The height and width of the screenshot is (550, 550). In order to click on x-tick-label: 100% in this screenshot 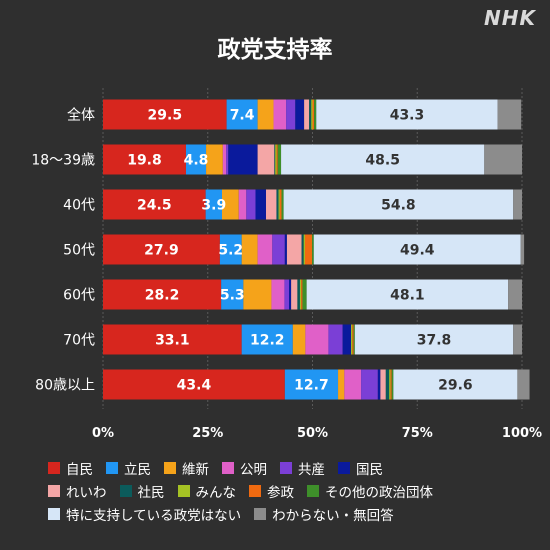, I will do `click(522, 433)`.